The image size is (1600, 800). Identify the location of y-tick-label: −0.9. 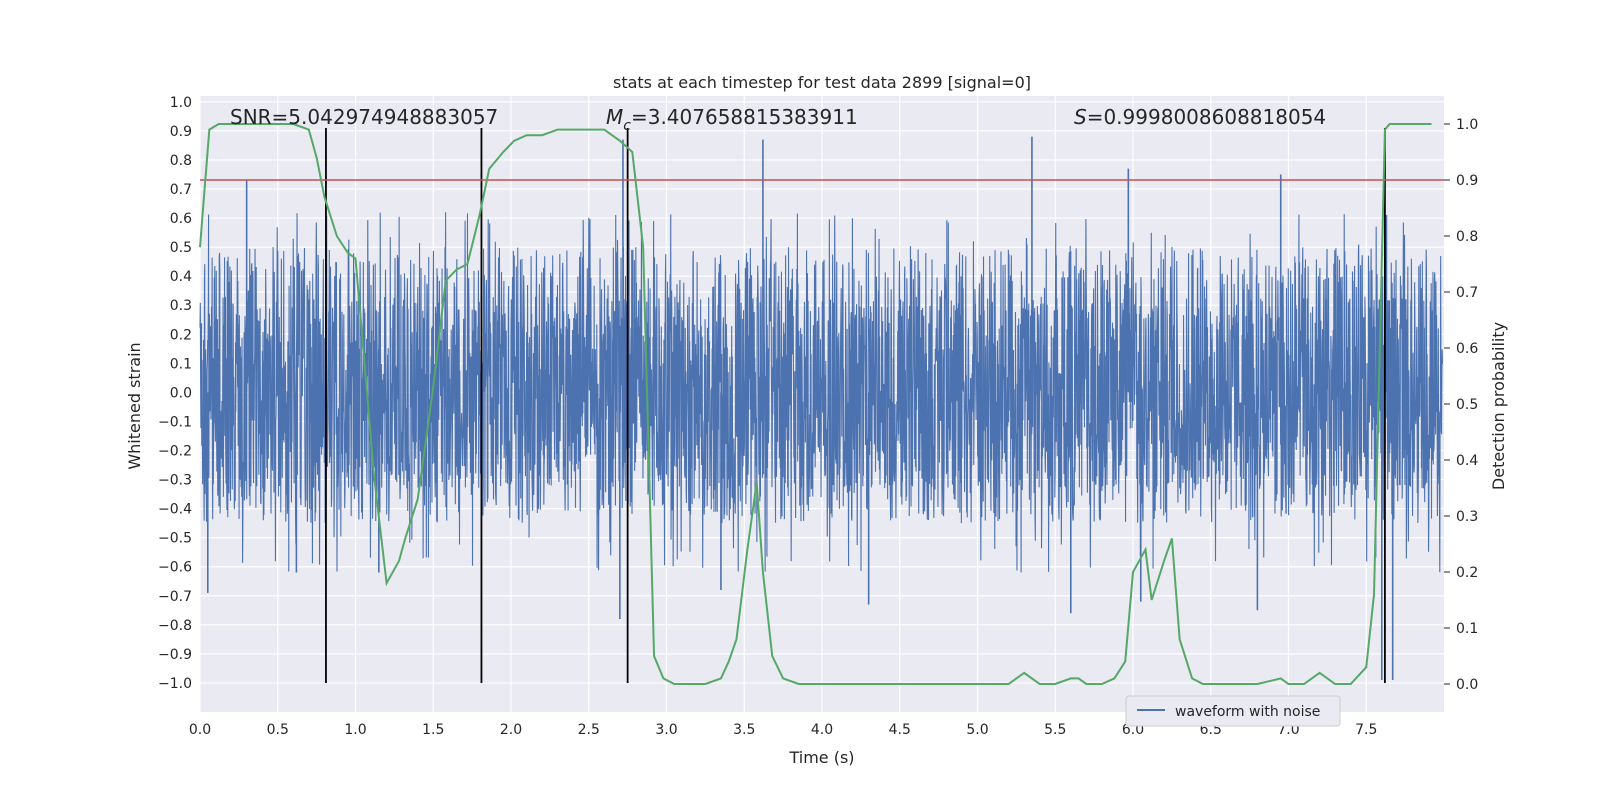
(175, 655).